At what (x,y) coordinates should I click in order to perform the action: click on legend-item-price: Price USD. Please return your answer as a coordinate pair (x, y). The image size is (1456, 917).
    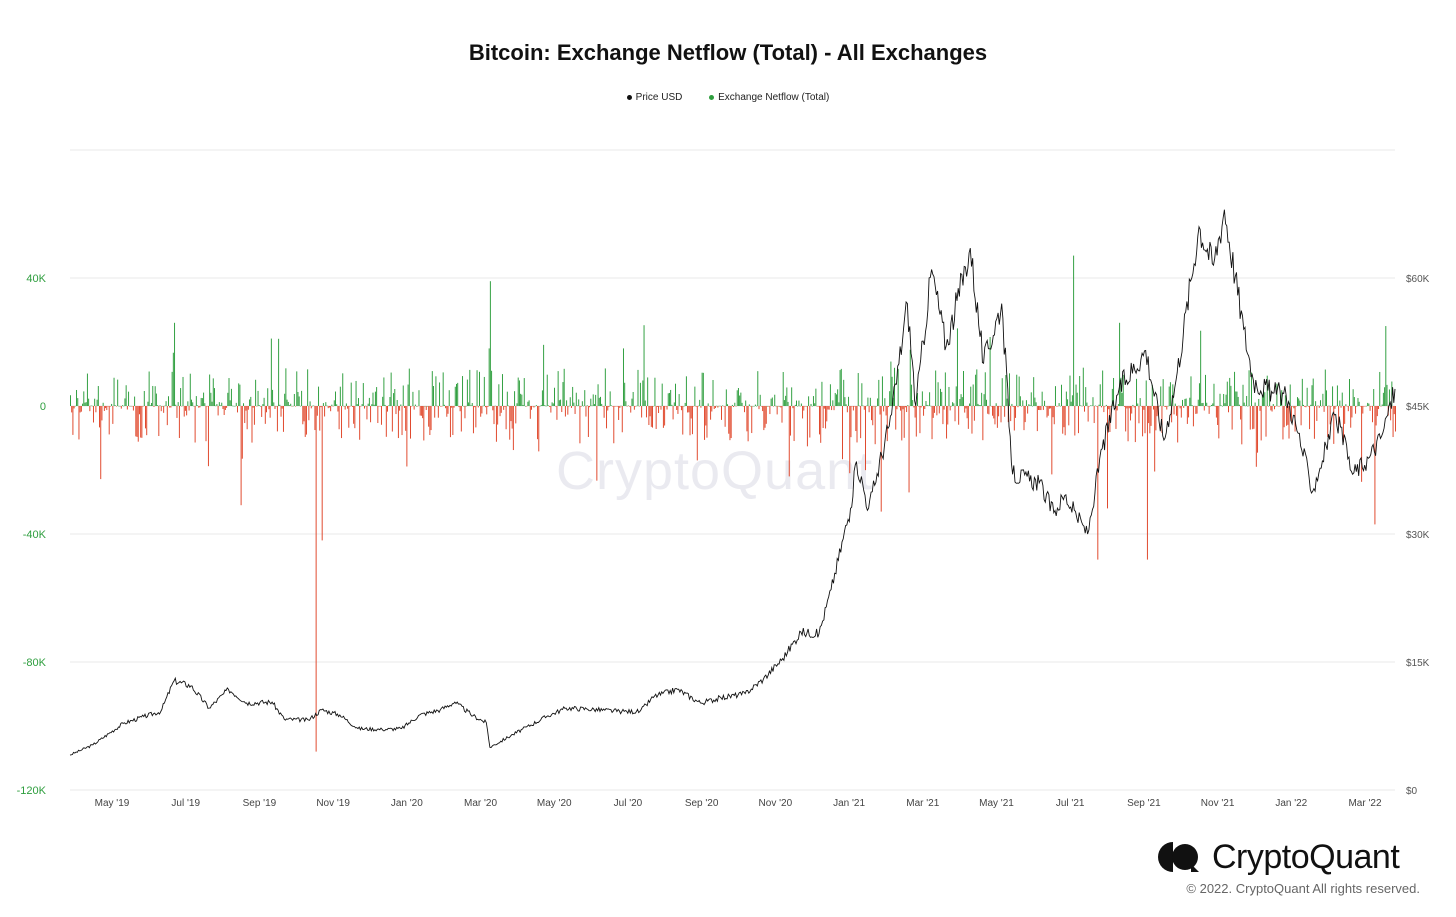
    Looking at the image, I should click on (654, 97).